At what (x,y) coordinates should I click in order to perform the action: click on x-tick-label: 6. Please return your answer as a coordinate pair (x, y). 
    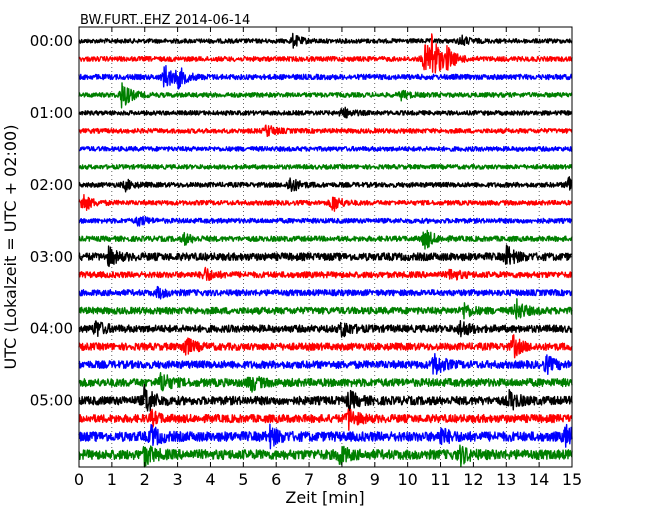
    Looking at the image, I should click on (276, 479).